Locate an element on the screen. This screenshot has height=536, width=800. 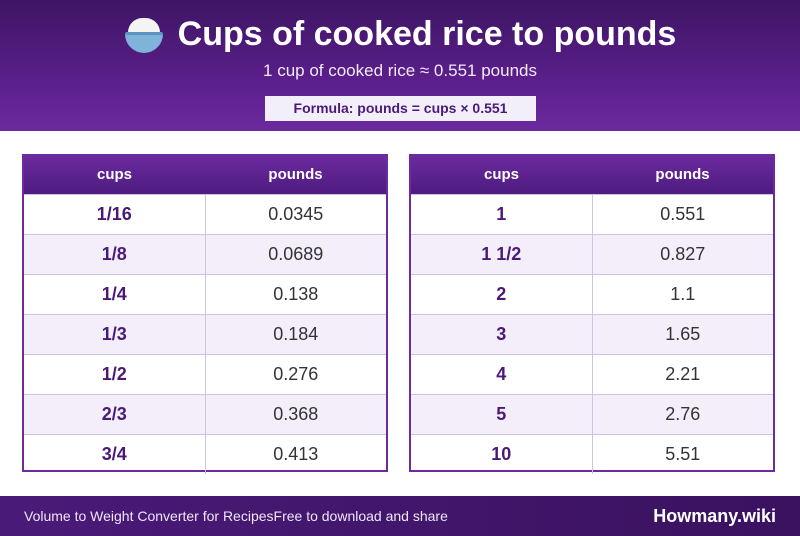
table-row: 2/3 0.368 is located at coordinates (205, 414).